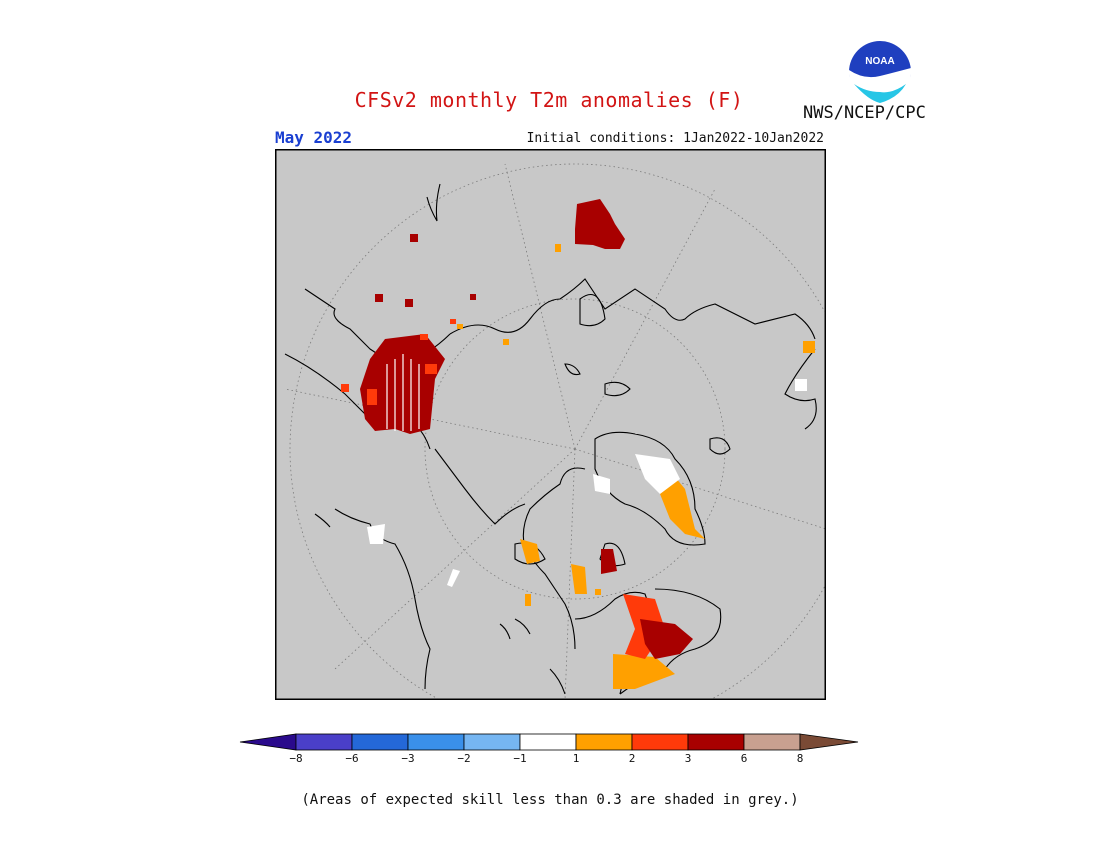 The width and height of the screenshot is (1100, 850). Describe the element at coordinates (314, 137) in the screenshot. I see `forecast-month: May 2022` at that location.